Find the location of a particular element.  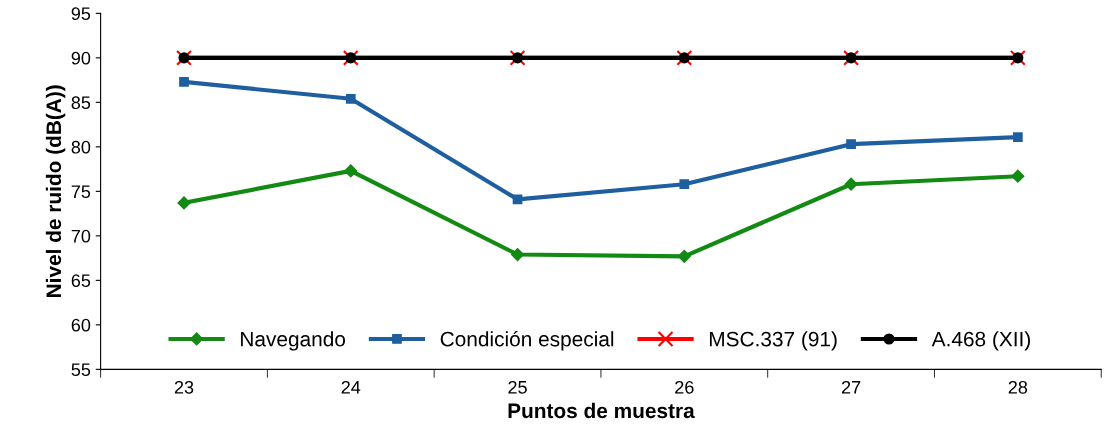

legend-label: Navegando is located at coordinates (293, 341).